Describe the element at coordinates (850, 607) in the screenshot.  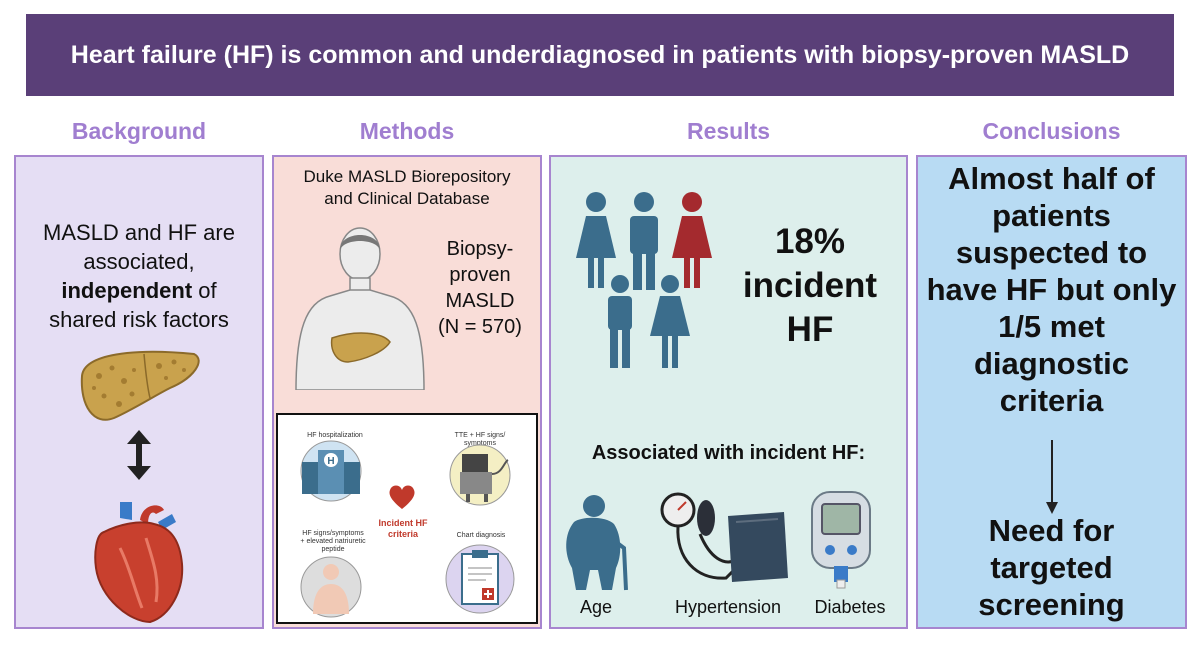
I see `factor-diabetes-label: Diabetes` at that location.